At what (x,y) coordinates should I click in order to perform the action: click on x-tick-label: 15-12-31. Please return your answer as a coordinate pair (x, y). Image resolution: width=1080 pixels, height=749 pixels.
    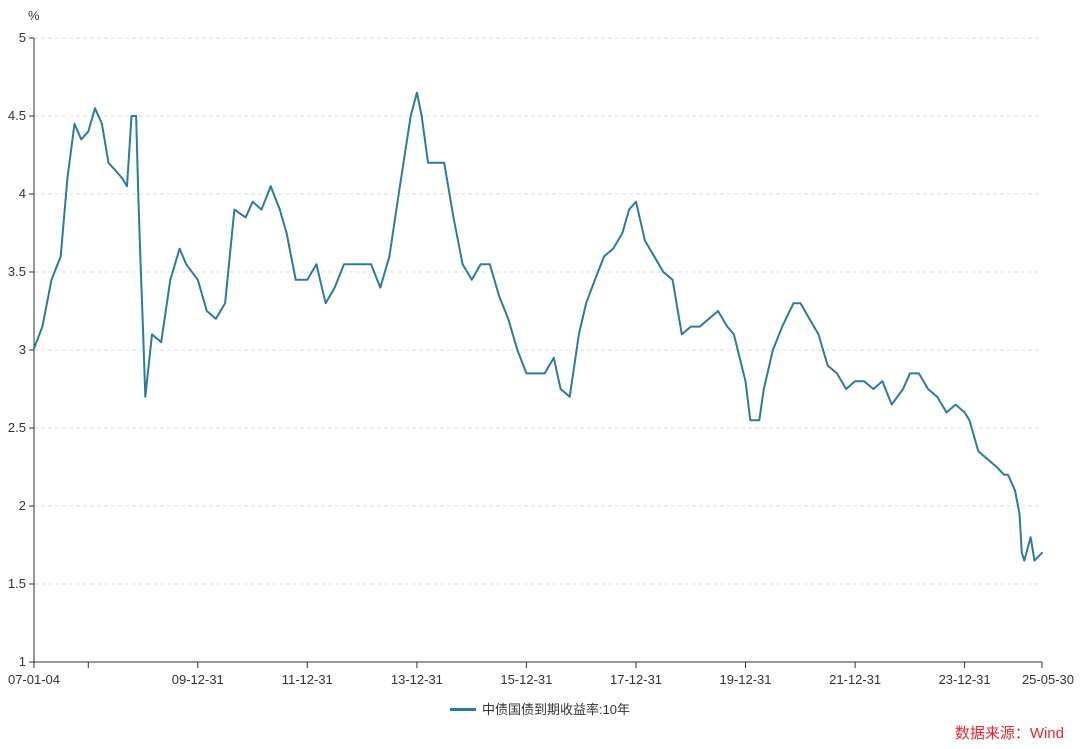
    Looking at the image, I should click on (526, 679).